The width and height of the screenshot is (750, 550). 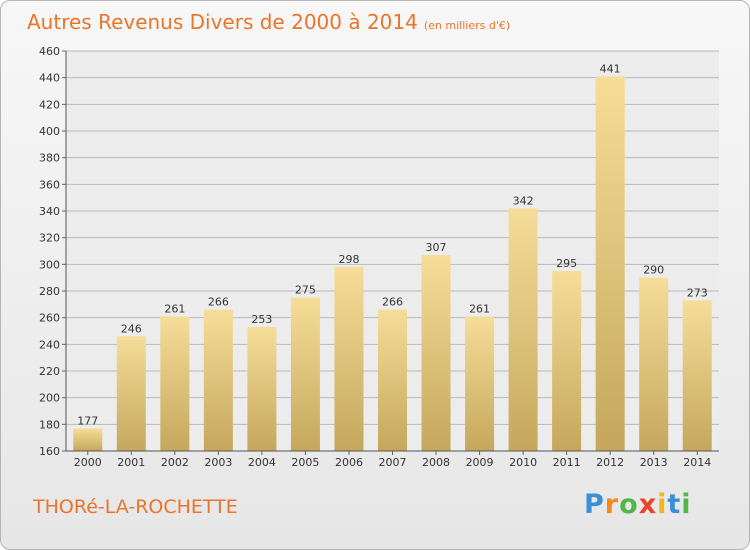 I want to click on bar-value-label: 275, so click(x=305, y=290).